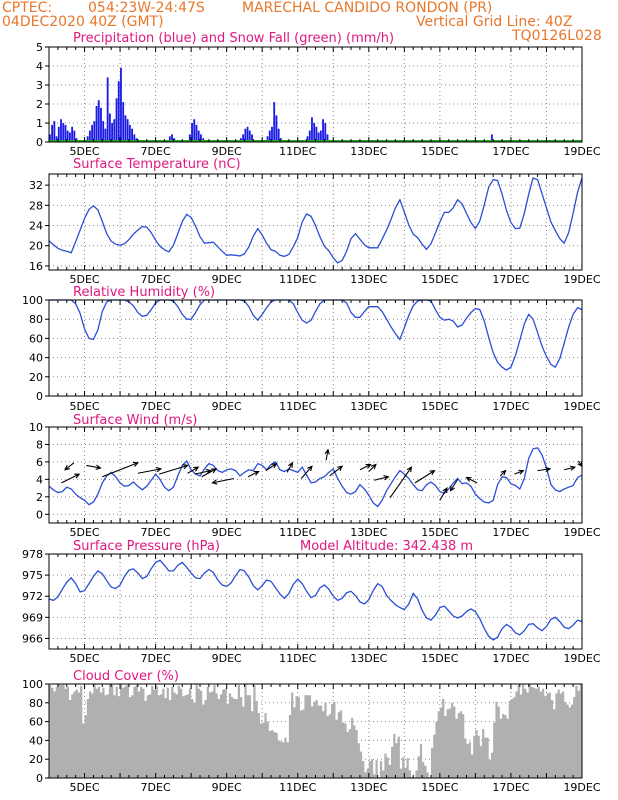  Describe the element at coordinates (316, 335) in the screenshot. I see `rh-series-line` at that location.